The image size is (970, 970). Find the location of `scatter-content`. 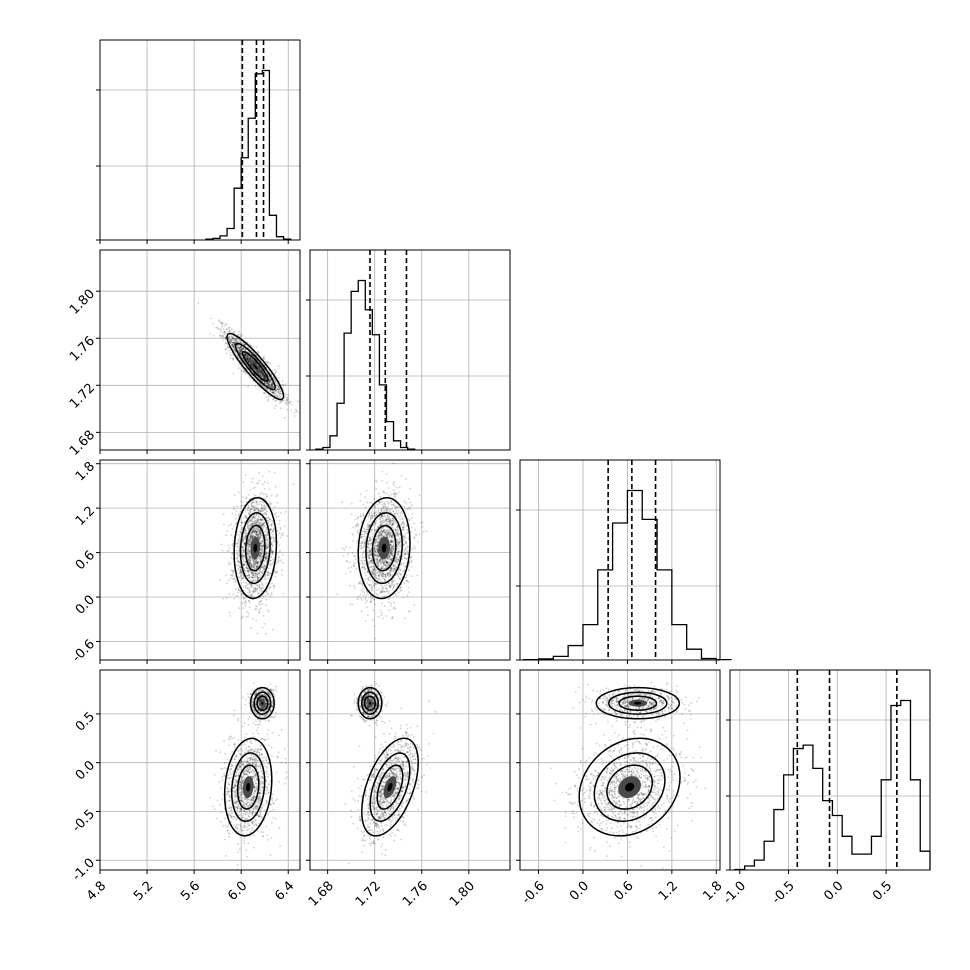

scatter-content is located at coordinates (200, 350).